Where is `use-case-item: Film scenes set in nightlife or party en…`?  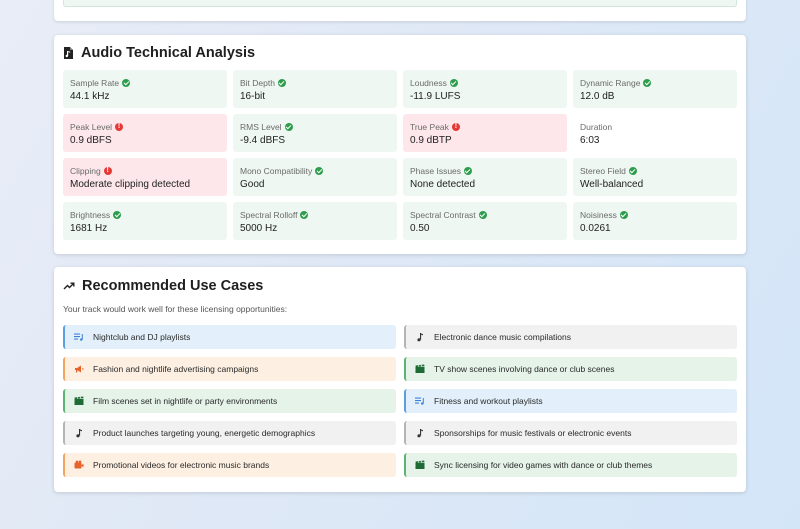 use-case-item: Film scenes set in nightlife or party en… is located at coordinates (229, 401).